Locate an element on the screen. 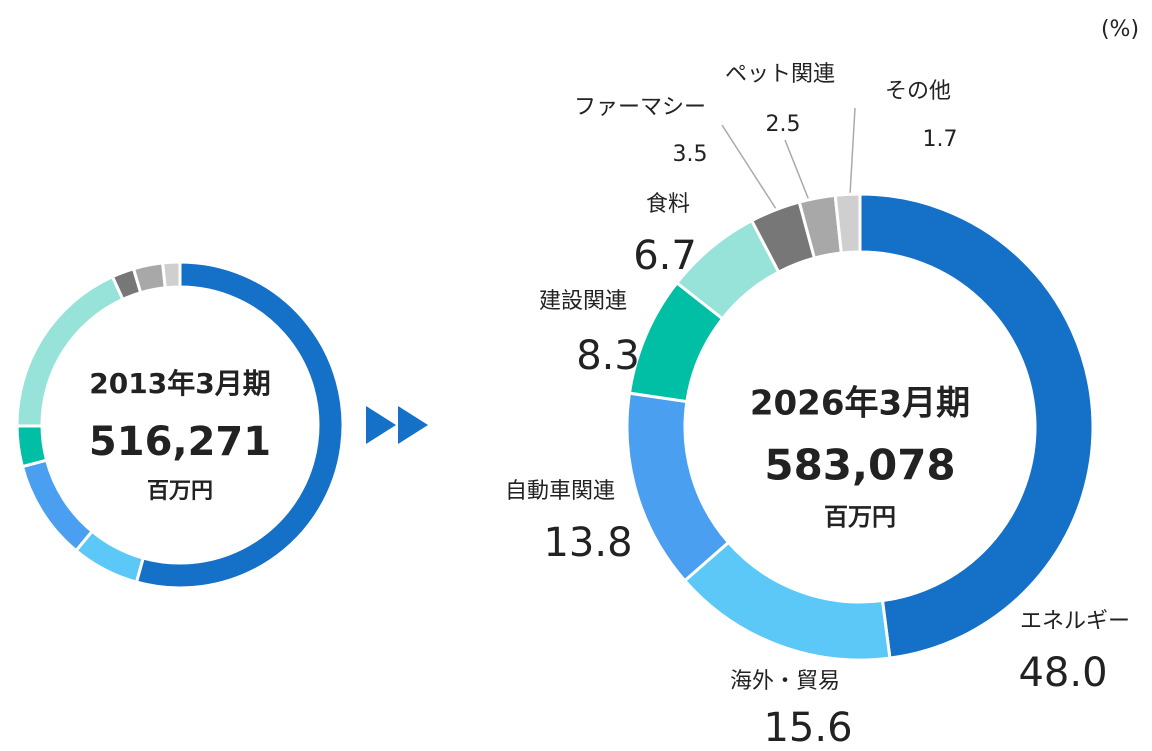 The image size is (1152, 751). unit-label: (%) is located at coordinates (1120, 29).